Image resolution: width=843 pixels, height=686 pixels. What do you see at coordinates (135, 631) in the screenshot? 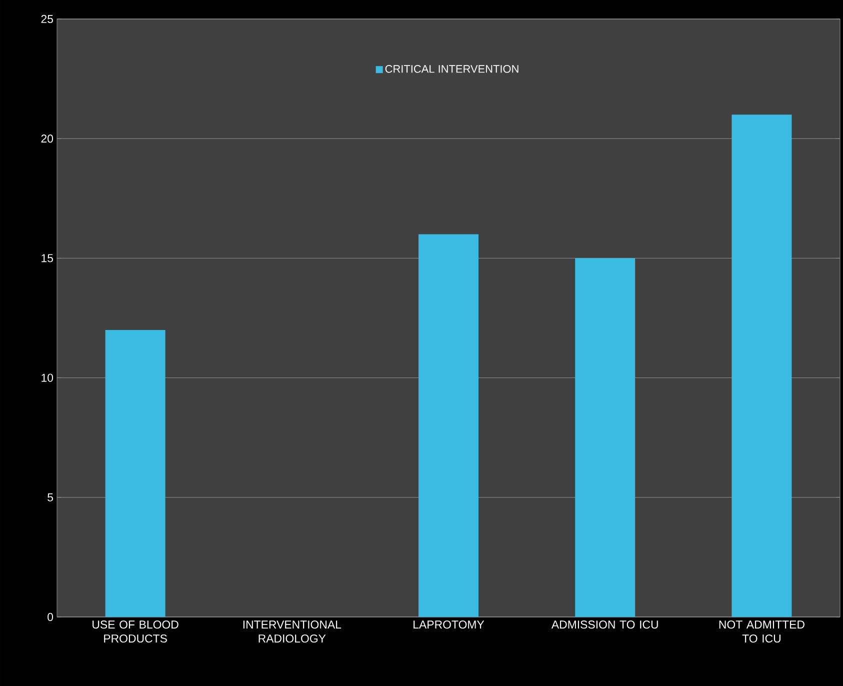
I see `x-tick-label: USE OF BLOOD PRODUCTS` at bounding box center [135, 631].